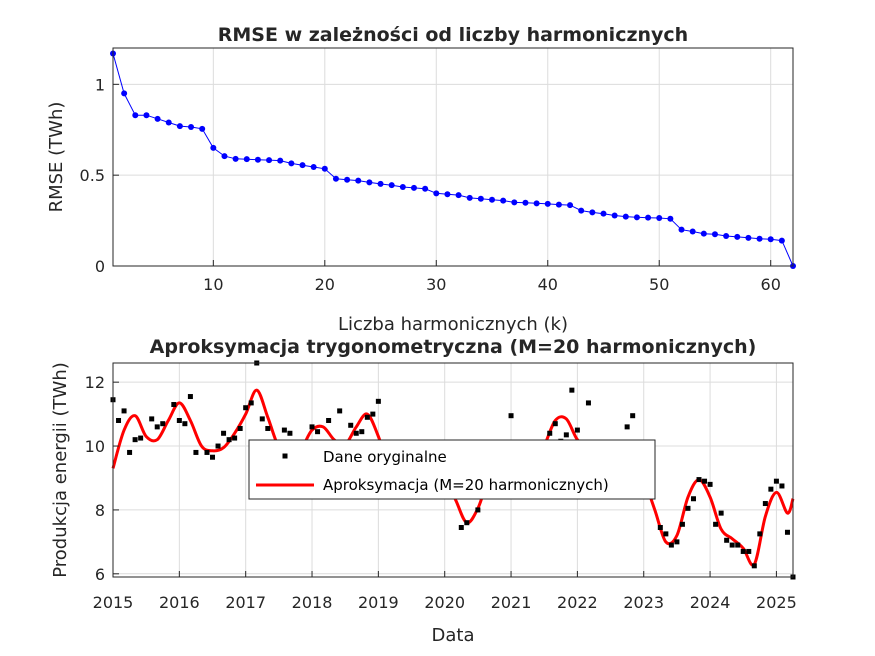  What do you see at coordinates (511, 602) in the screenshot?
I see `approx-x-tick-label: 2021` at bounding box center [511, 602].